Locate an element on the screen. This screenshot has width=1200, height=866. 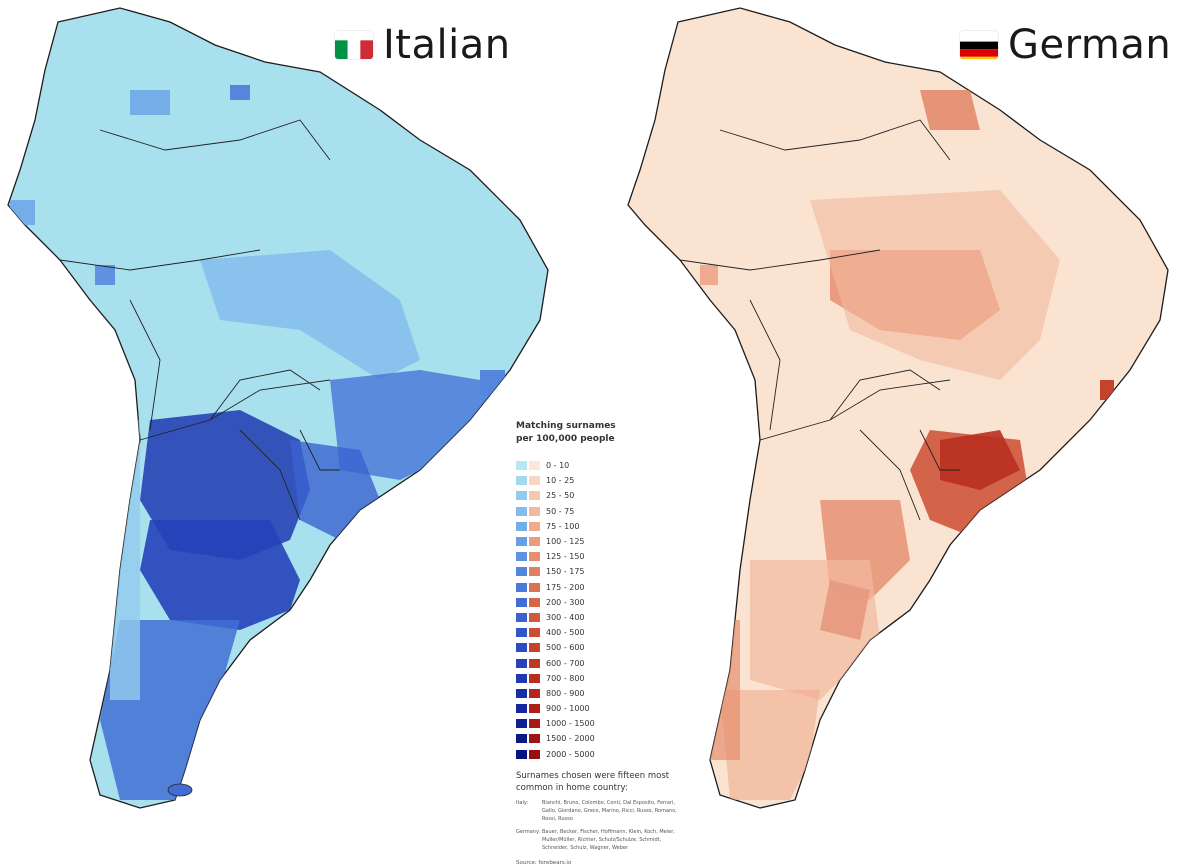
region-guiana is located at coordinates (950, 110).